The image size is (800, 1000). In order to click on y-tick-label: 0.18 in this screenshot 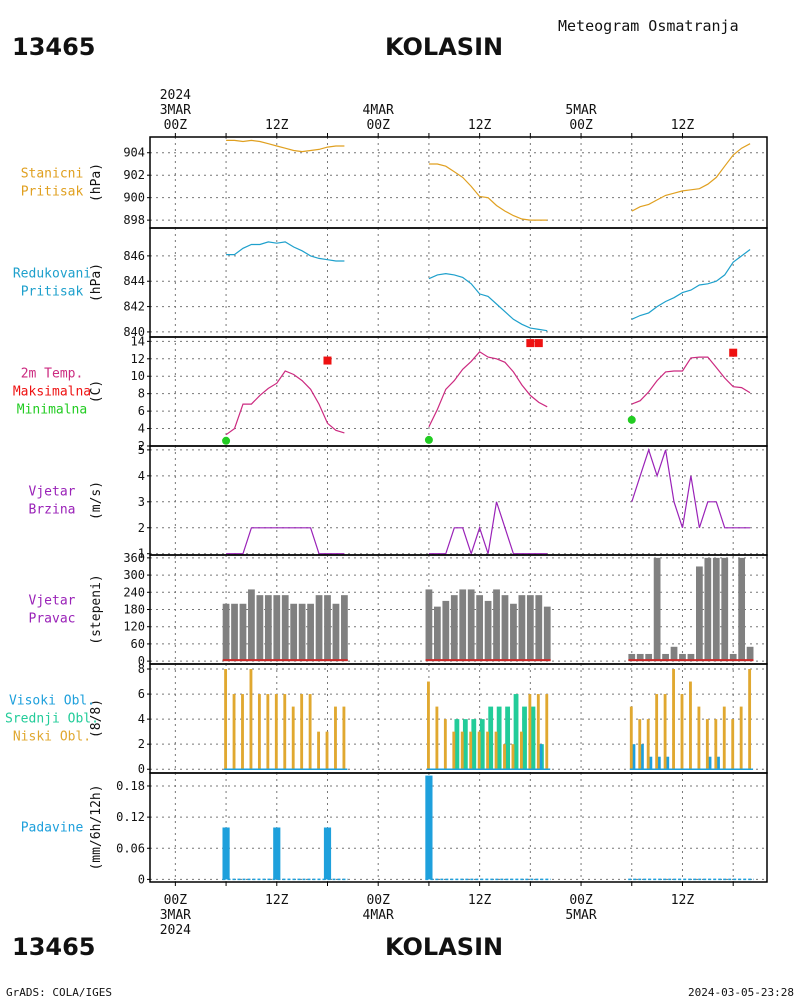, I will do `click(130, 786)`.